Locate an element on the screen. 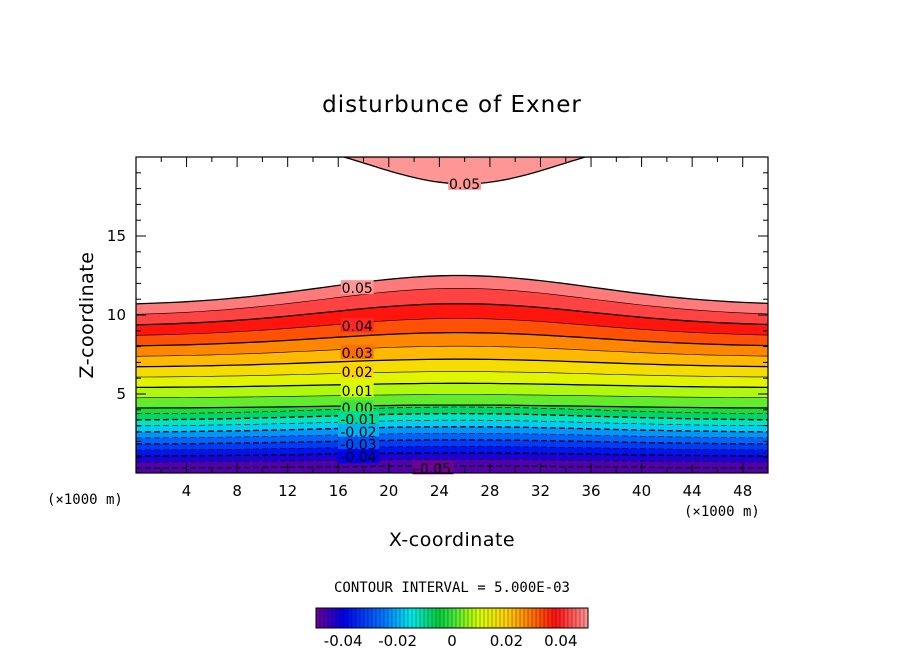 This screenshot has height=654, width=904. colorbar-frame is located at coordinates (452, 618).